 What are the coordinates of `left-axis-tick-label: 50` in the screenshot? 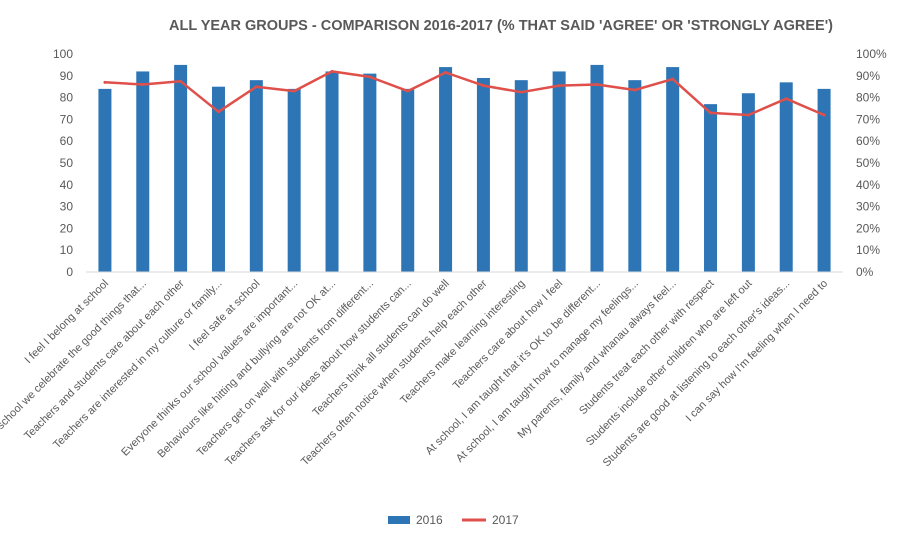 It's located at (67, 163).